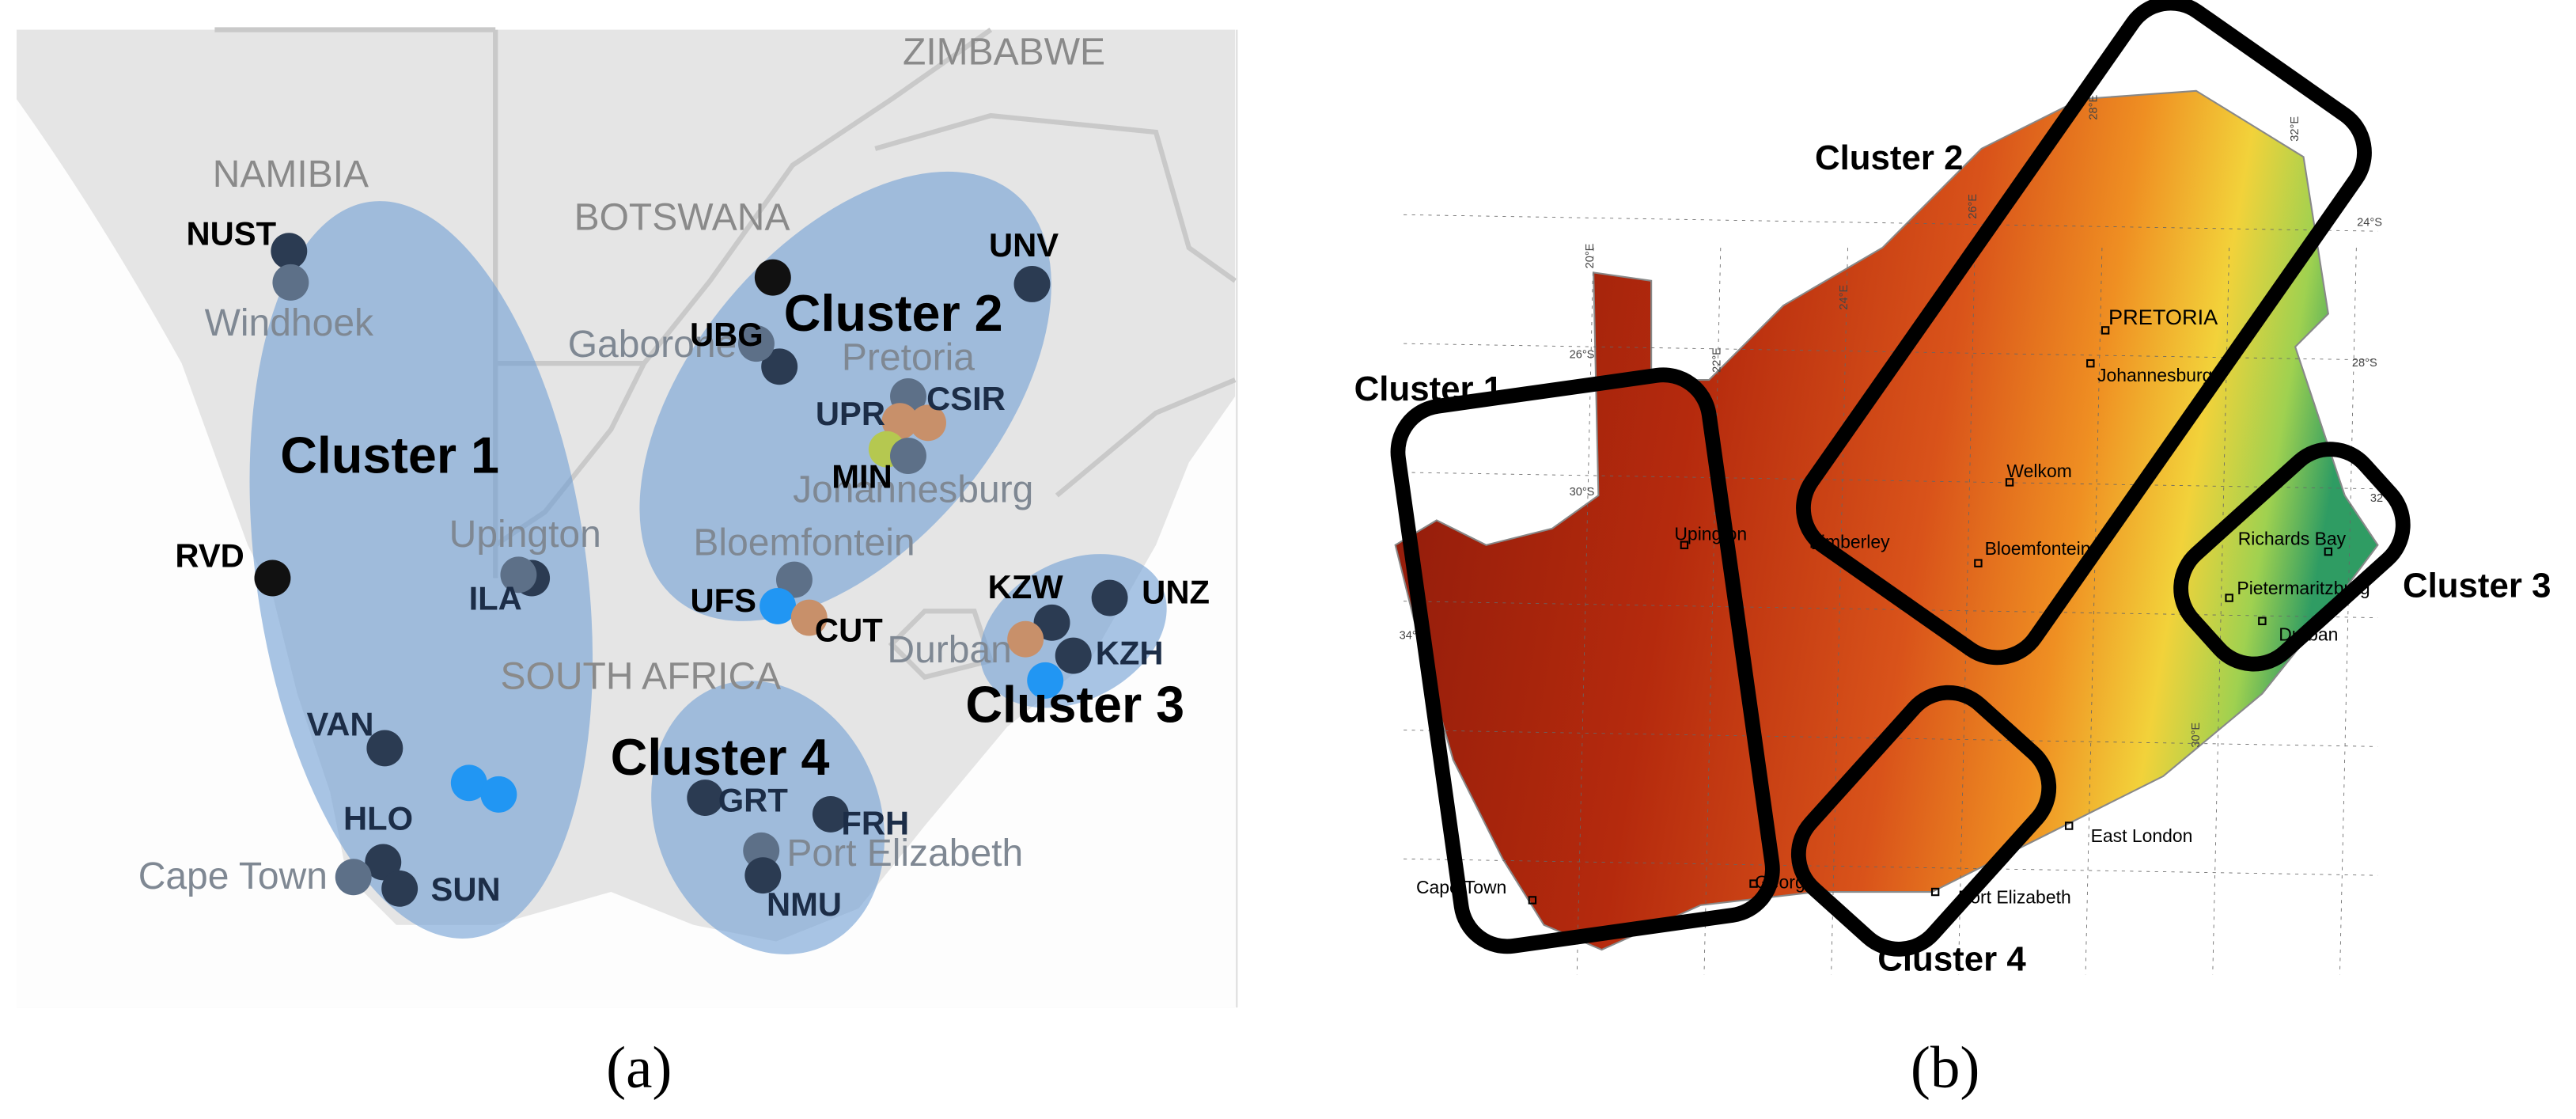  What do you see at coordinates (2038, 471) in the screenshot?
I see `city-label: Welkom` at bounding box center [2038, 471].